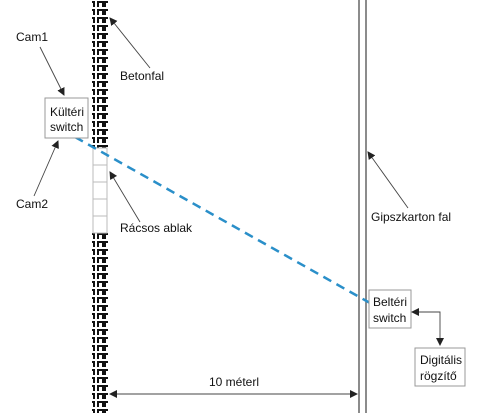  I want to click on indoor-switch-label-line1: Beltéri, so click(390, 302).